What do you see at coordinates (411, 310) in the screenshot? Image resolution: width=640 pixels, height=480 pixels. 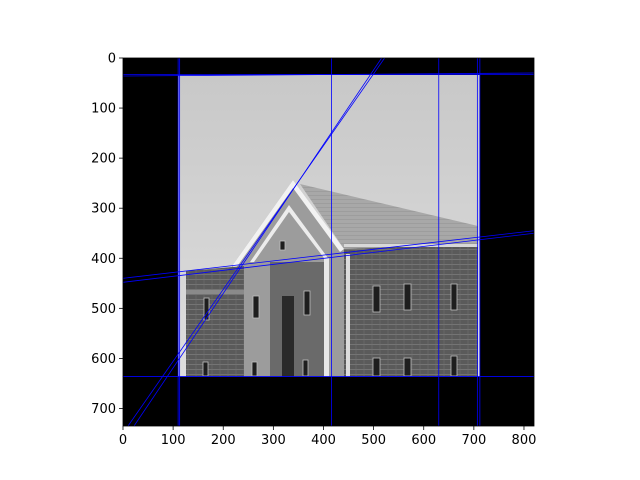 I see `brick-wall-right` at bounding box center [411, 310].